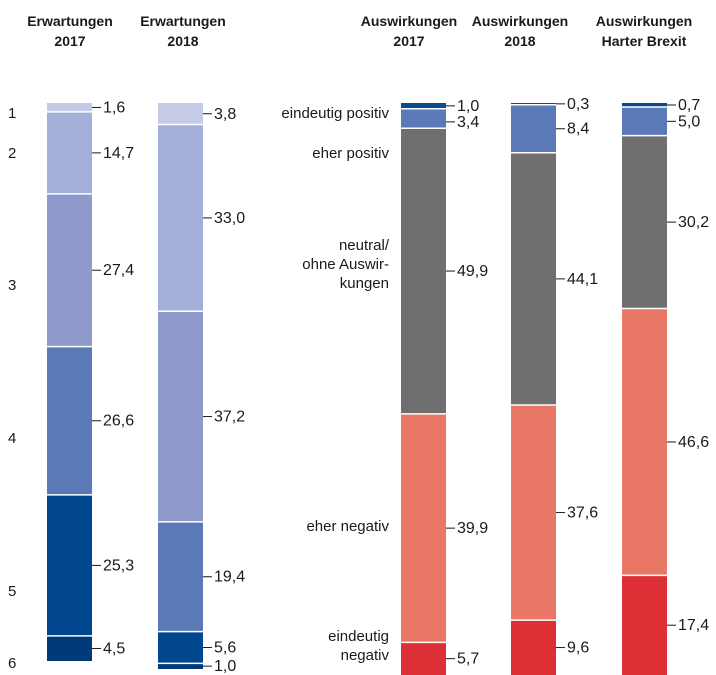 The width and height of the screenshot is (716, 675). I want to click on scale-label: 4, so click(12, 438).